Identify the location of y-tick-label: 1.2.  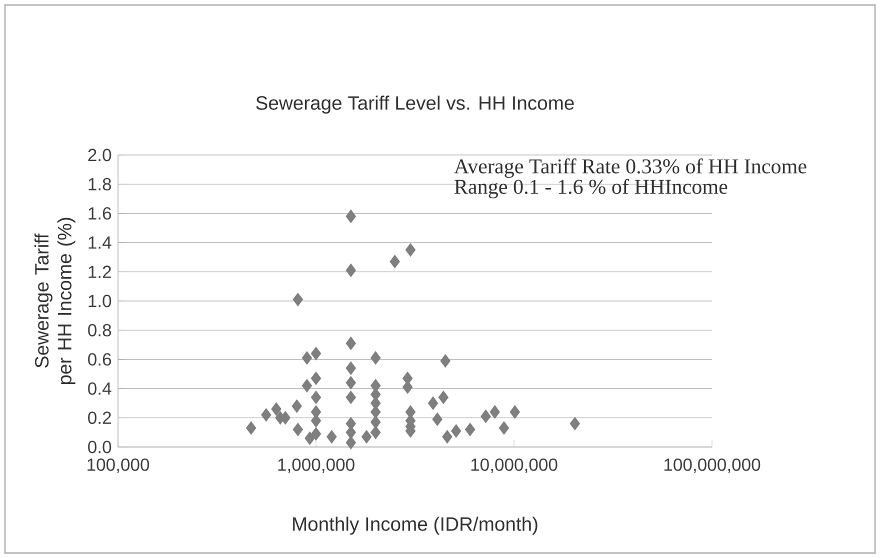
(99, 272).